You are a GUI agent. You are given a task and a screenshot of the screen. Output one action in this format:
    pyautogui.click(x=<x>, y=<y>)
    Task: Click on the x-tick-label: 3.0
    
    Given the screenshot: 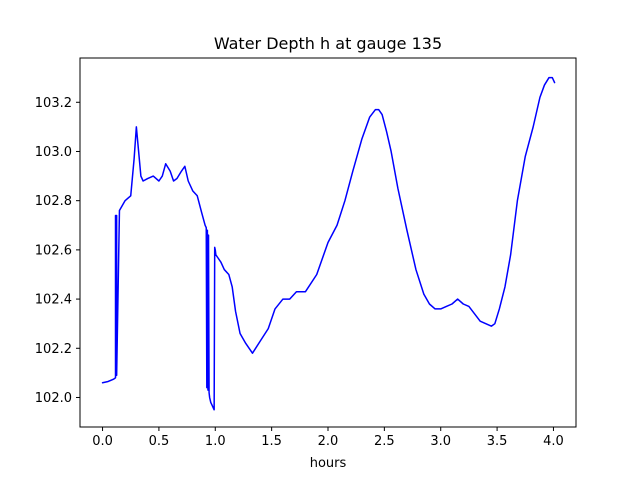 What is the action you would take?
    pyautogui.click(x=440, y=441)
    